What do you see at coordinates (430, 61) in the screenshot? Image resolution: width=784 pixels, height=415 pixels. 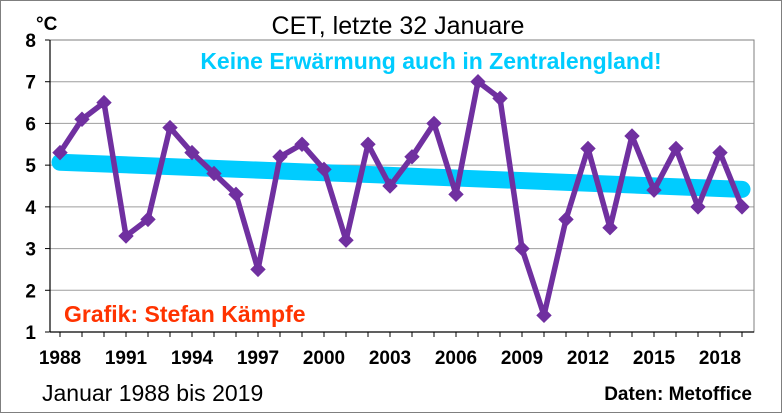 I see `chart-subtitle: Keine Erwärmung auch in Zentralengland!` at bounding box center [430, 61].